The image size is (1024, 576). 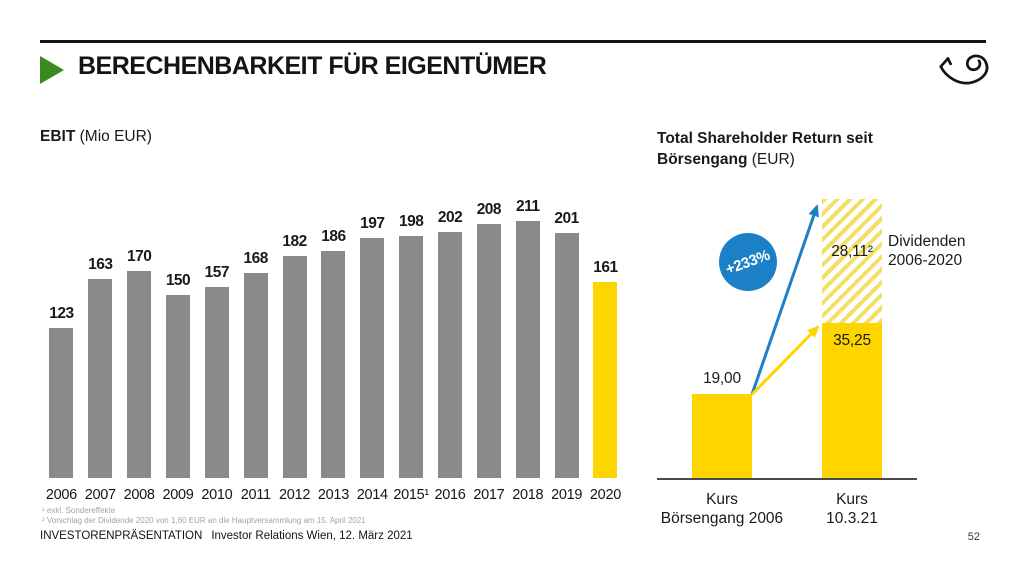 I want to click on ebit-year-label: 2016, so click(x=450, y=495).